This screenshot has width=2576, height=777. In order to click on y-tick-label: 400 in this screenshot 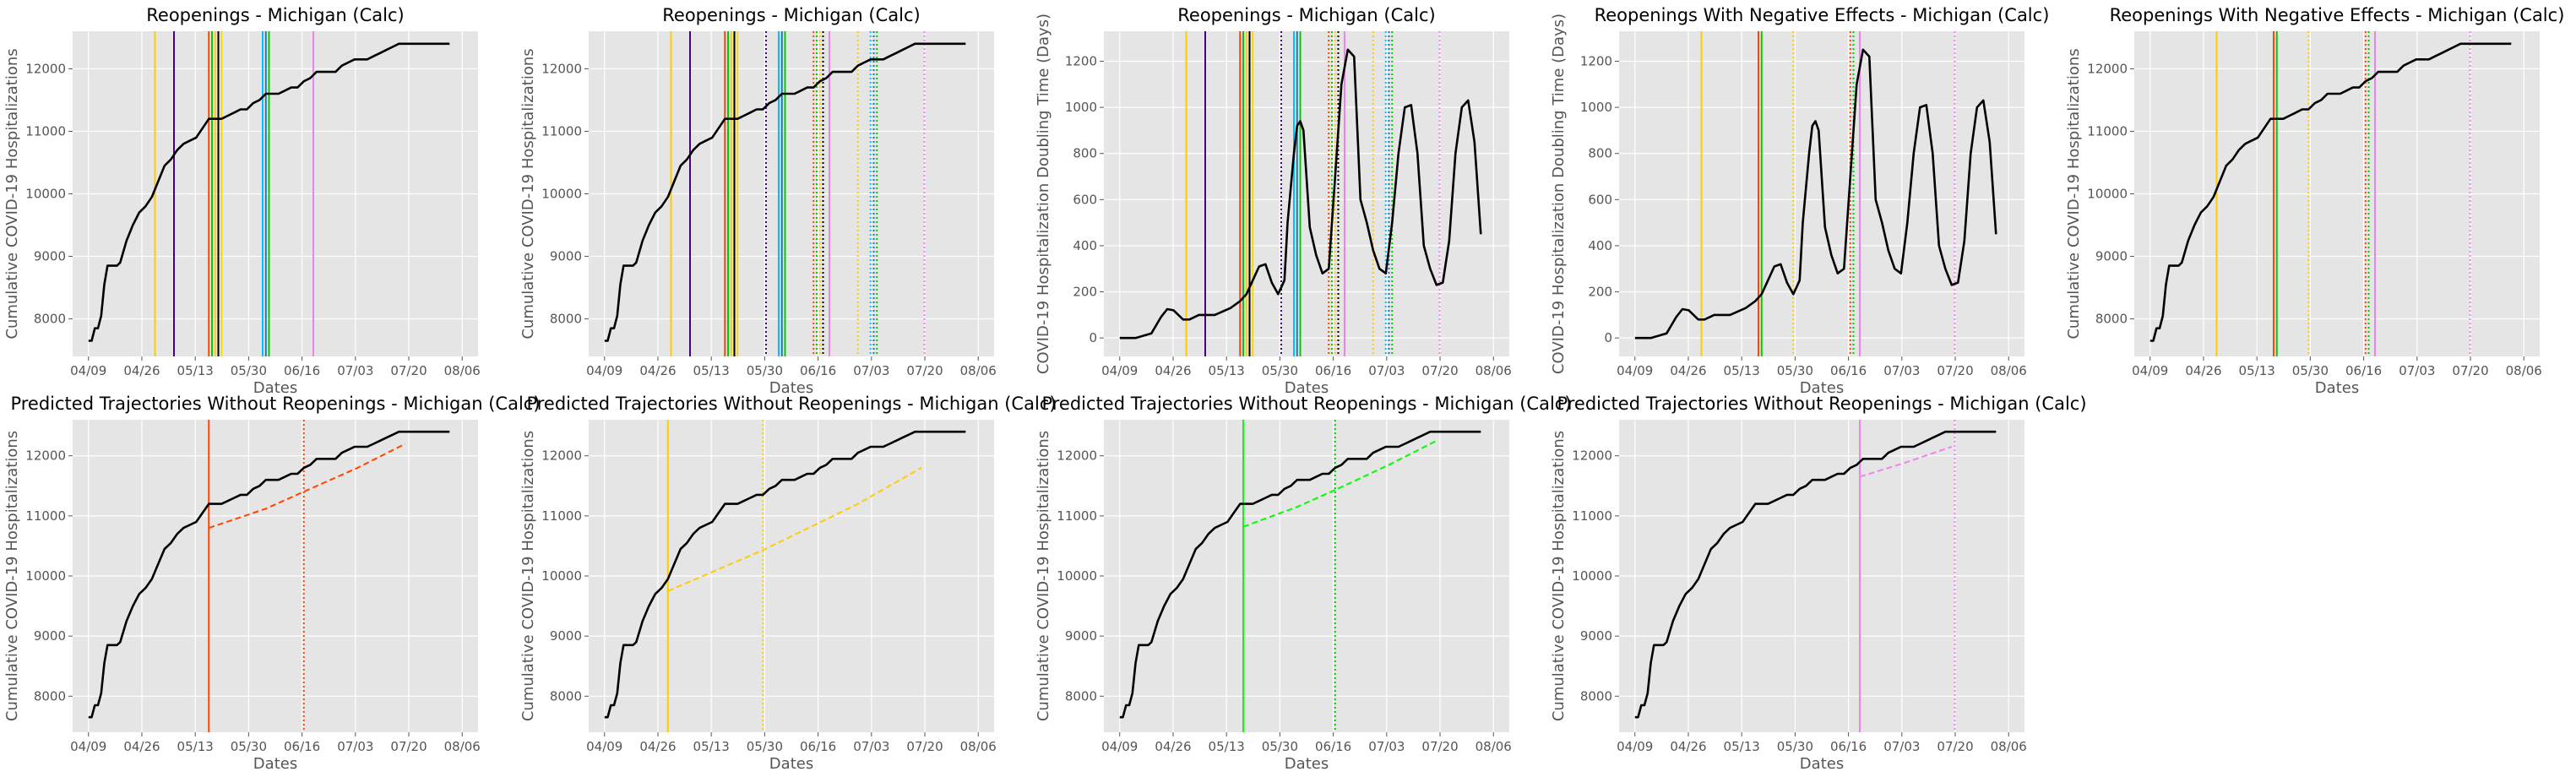, I will do `click(1085, 245)`.